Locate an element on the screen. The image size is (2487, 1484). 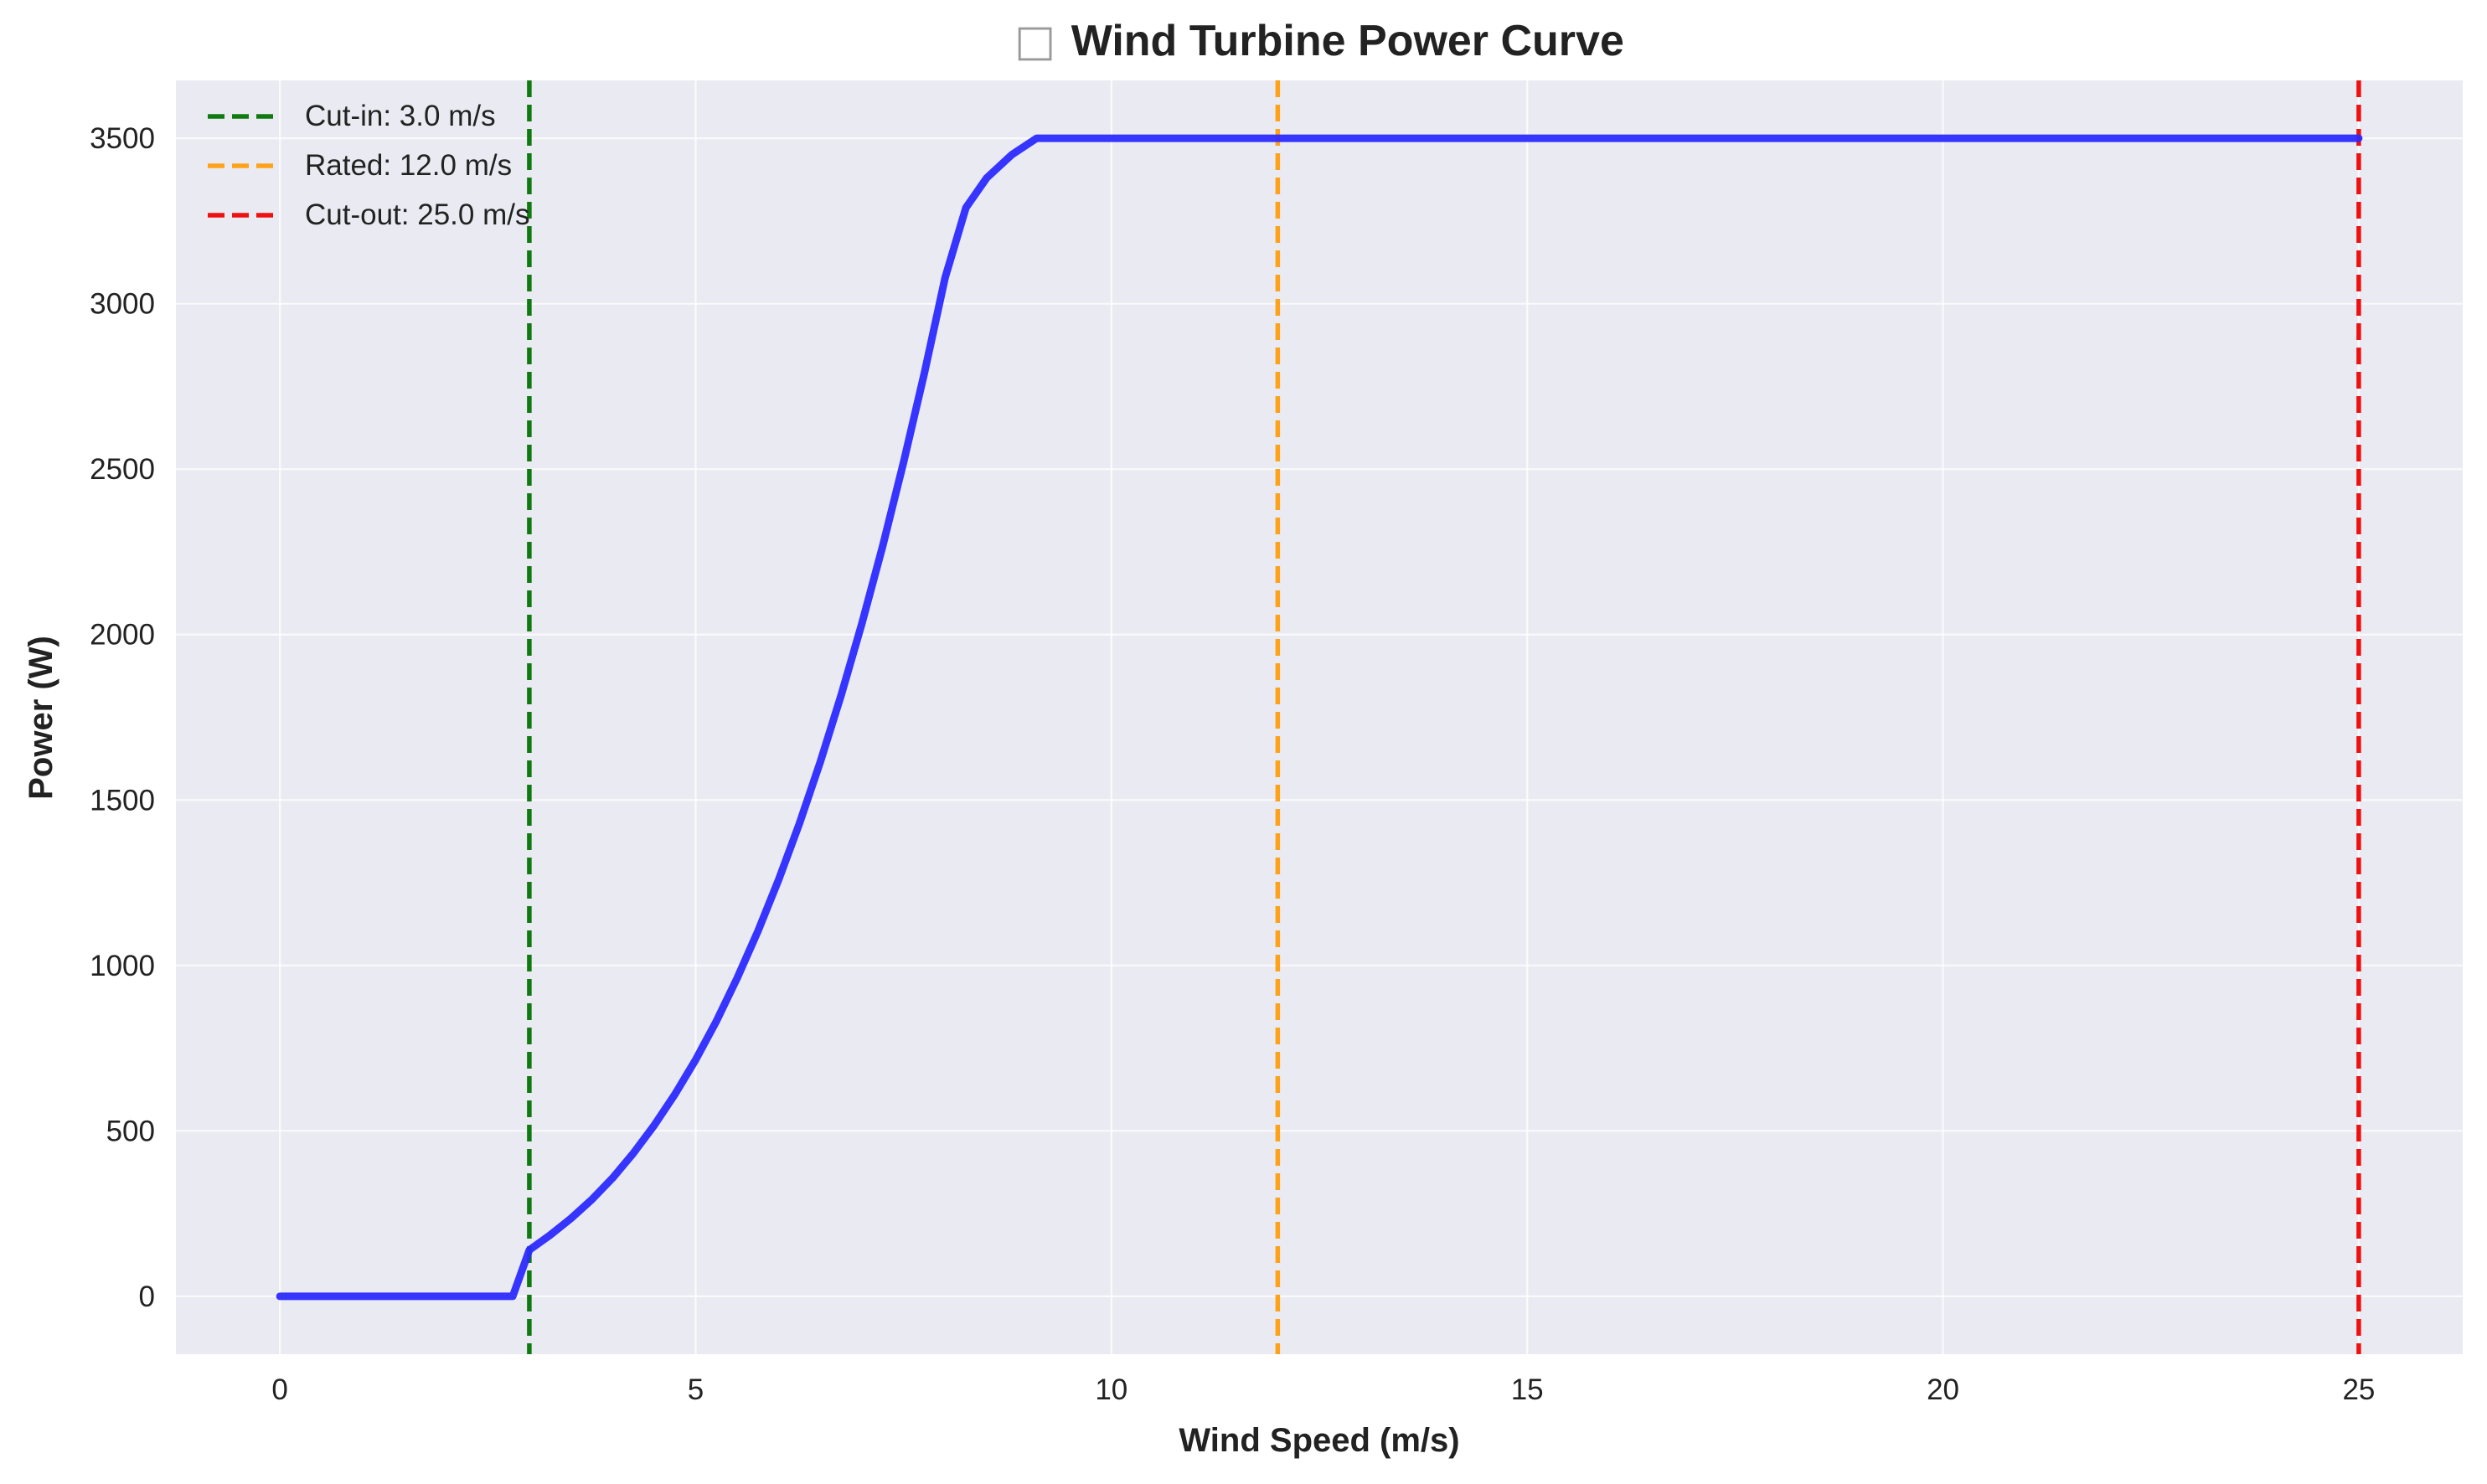
y-tick-label: 2000 is located at coordinates (122, 635).